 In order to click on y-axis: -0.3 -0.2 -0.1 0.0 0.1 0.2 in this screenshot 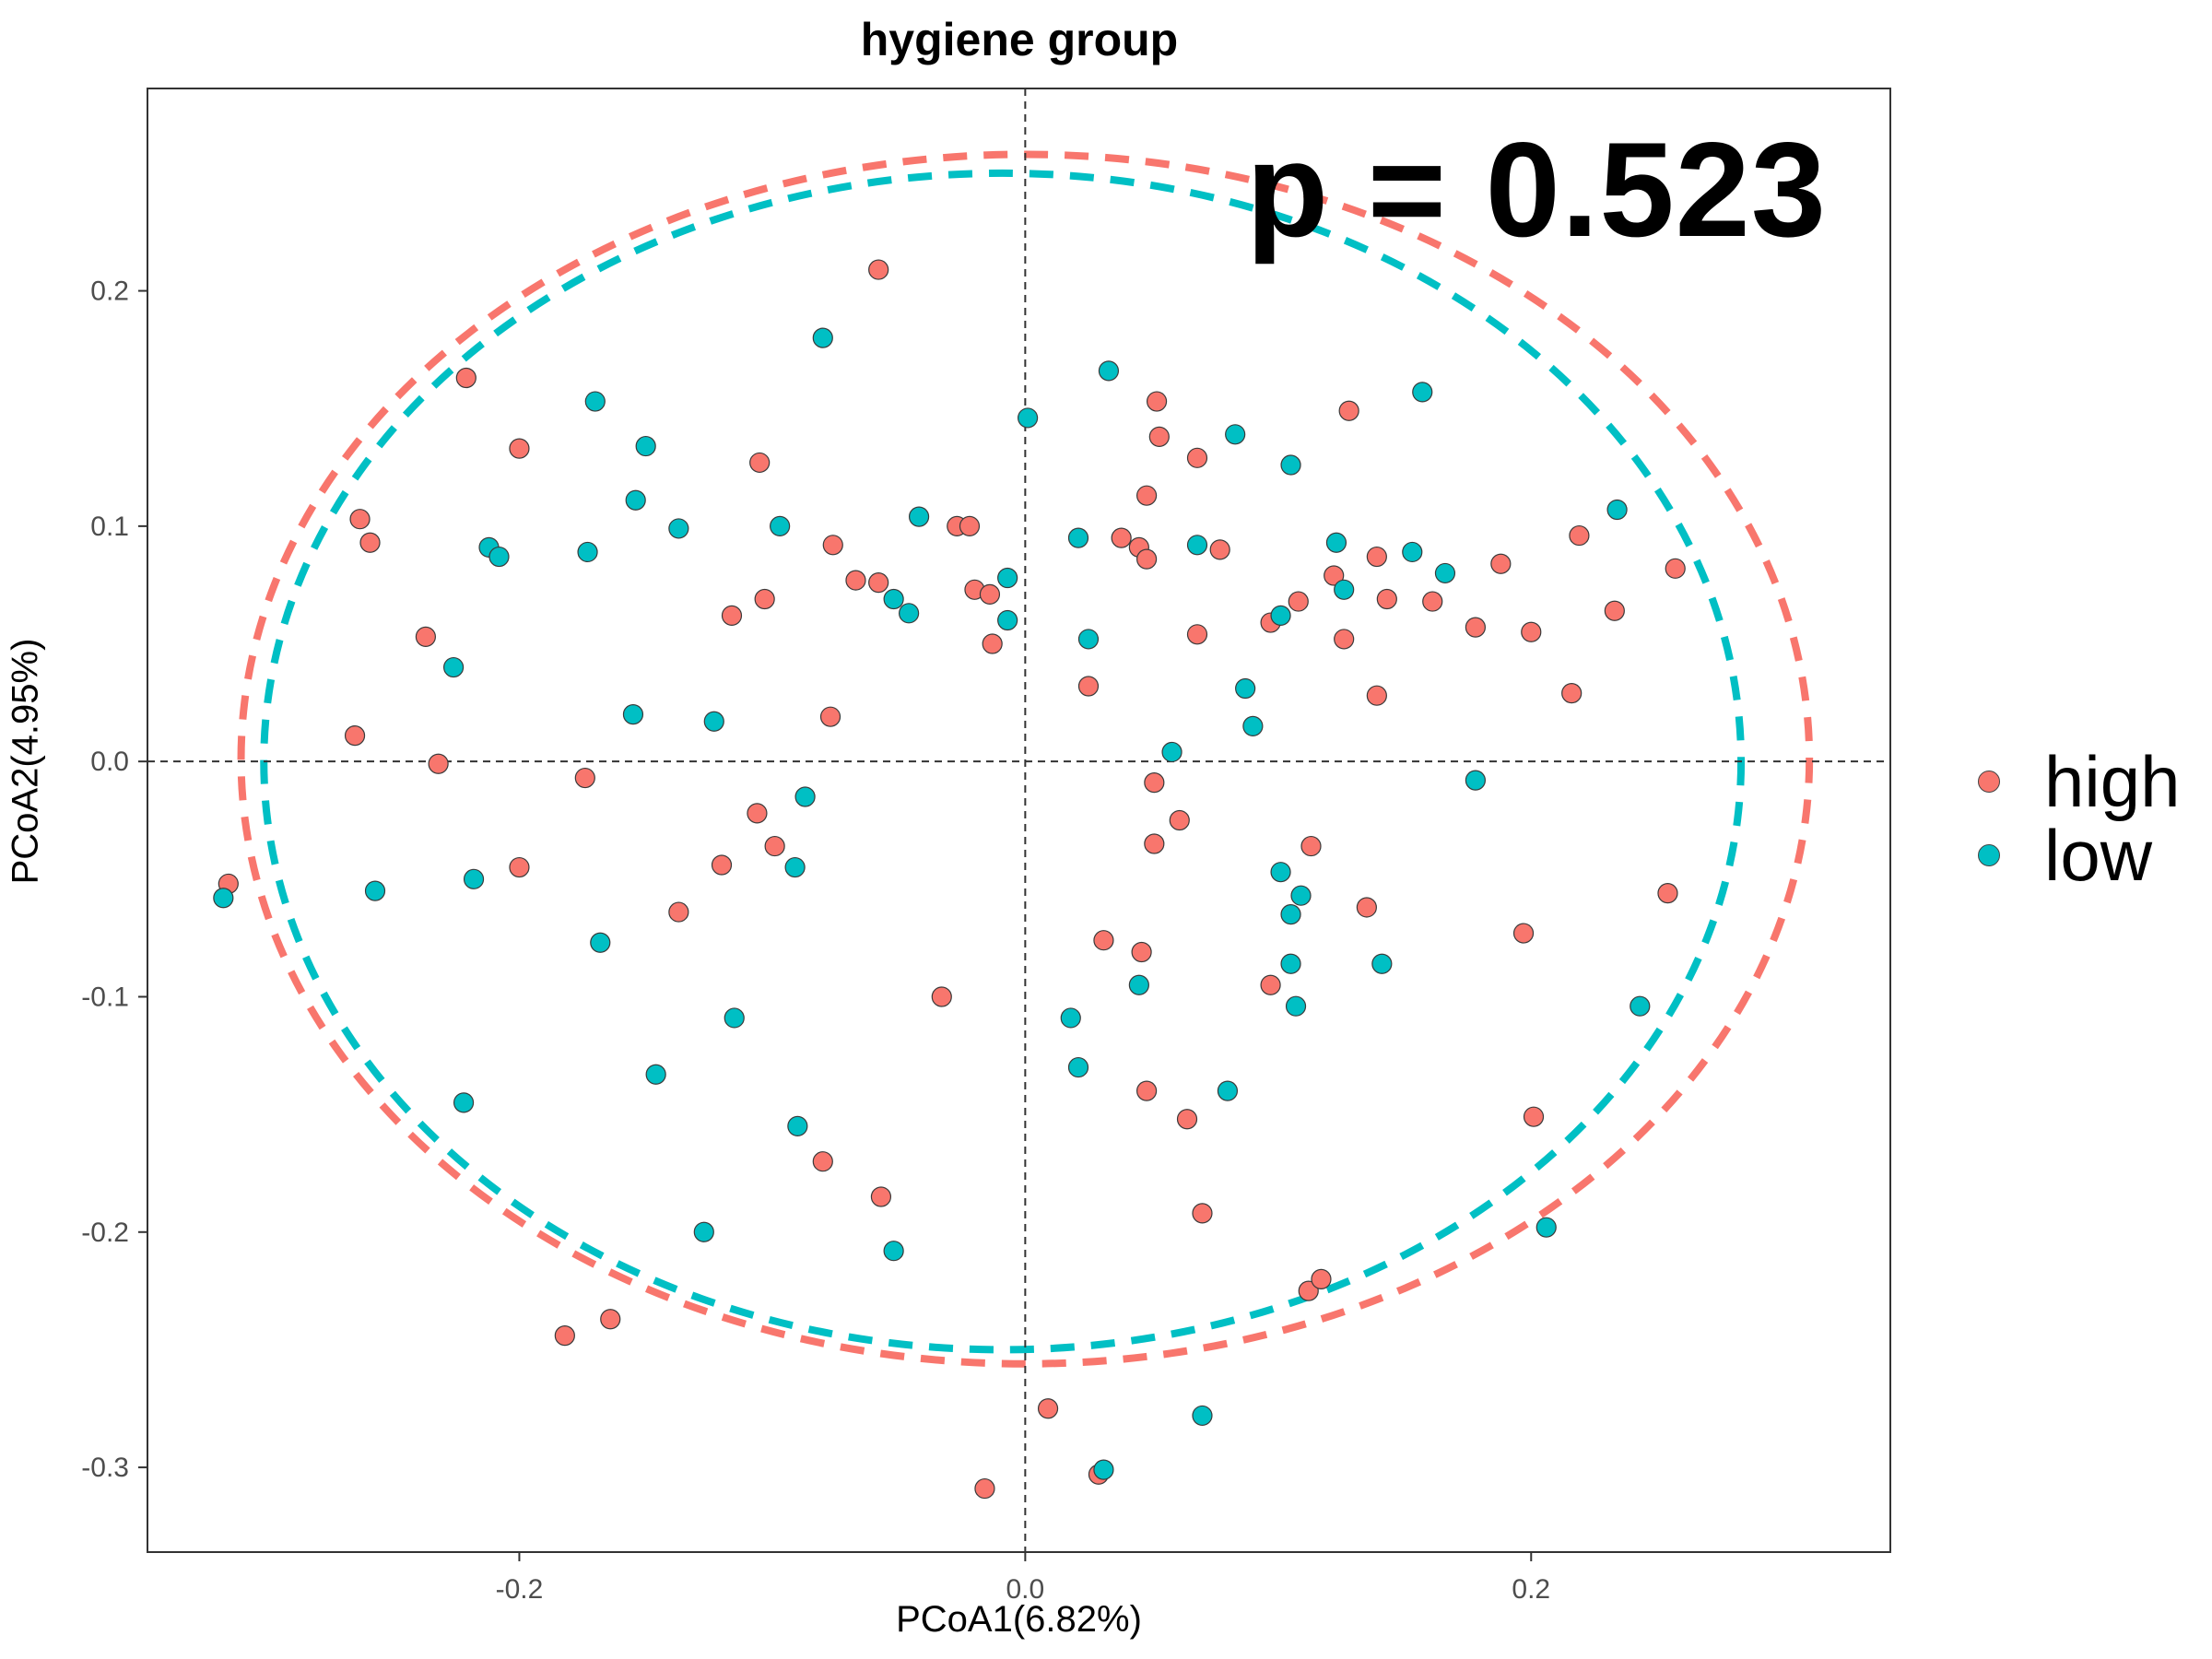, I will do `click(114, 879)`.